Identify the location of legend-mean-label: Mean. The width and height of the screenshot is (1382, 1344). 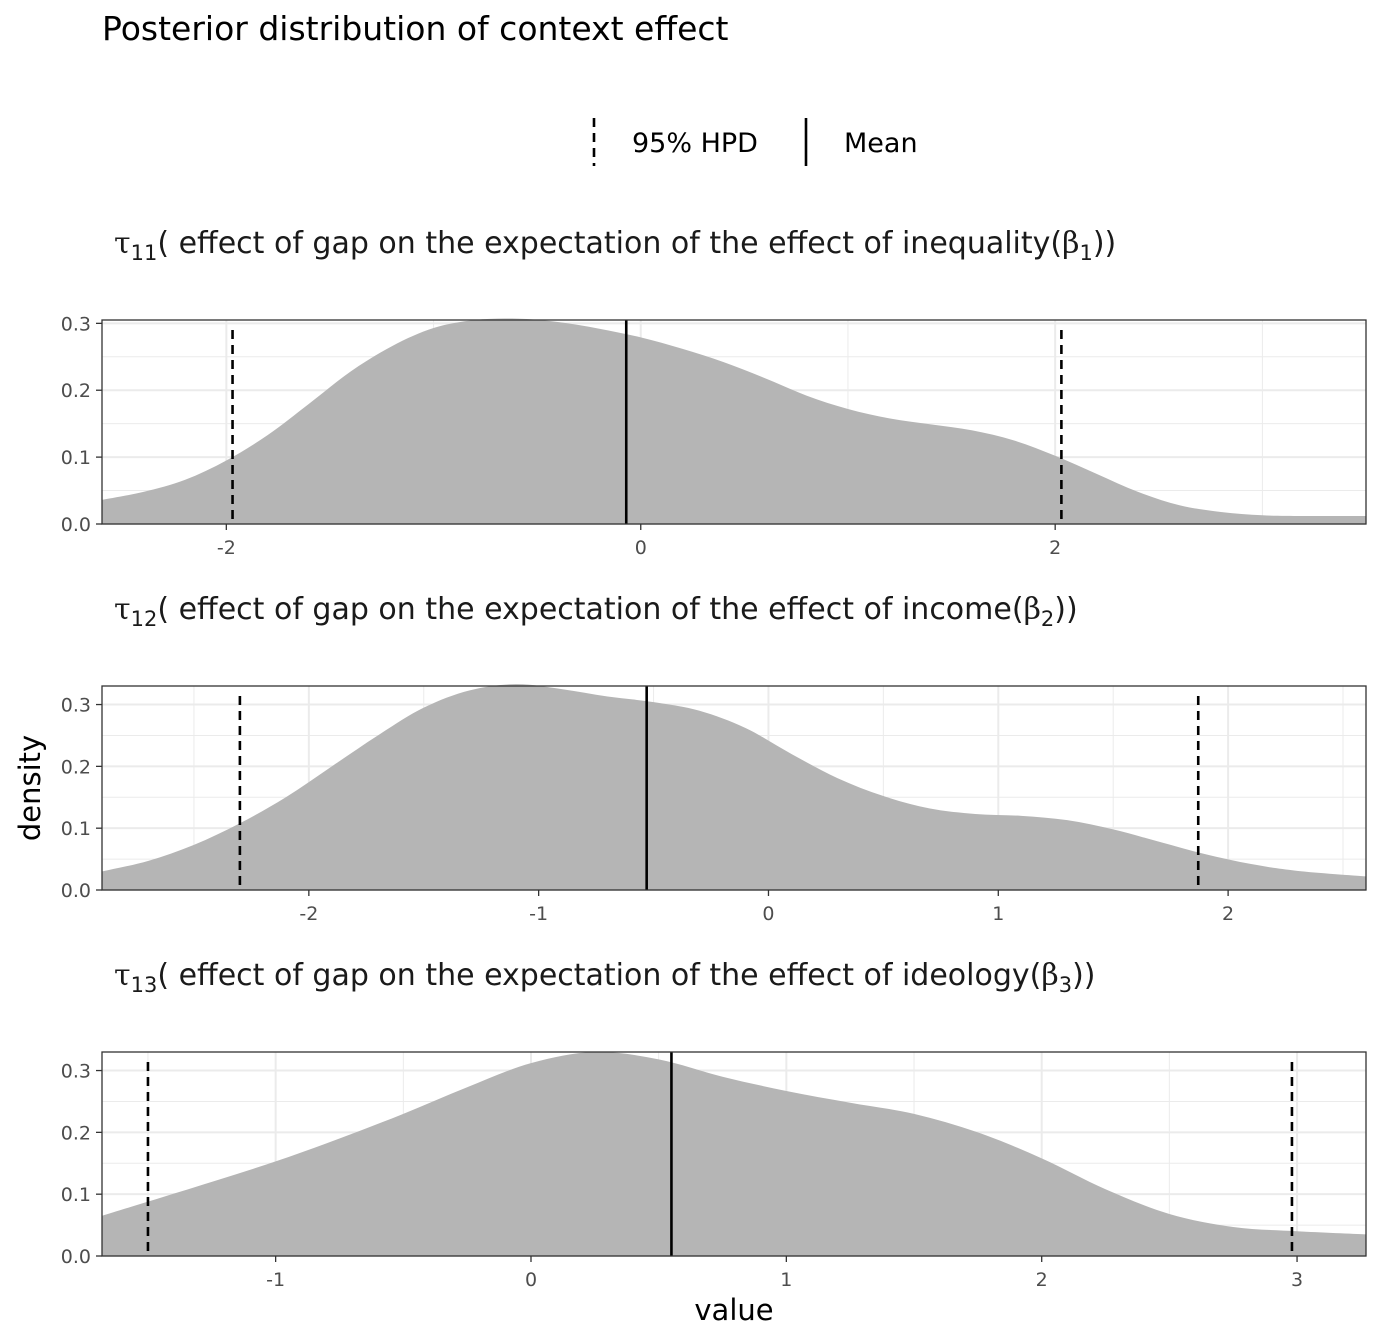
(881, 143).